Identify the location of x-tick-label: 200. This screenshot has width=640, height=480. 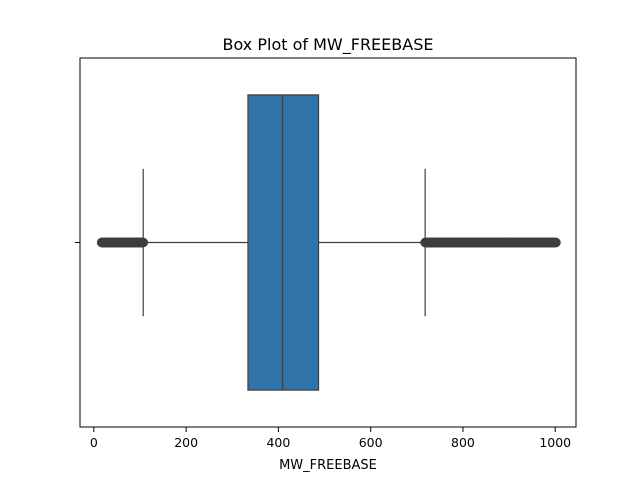
(186, 442).